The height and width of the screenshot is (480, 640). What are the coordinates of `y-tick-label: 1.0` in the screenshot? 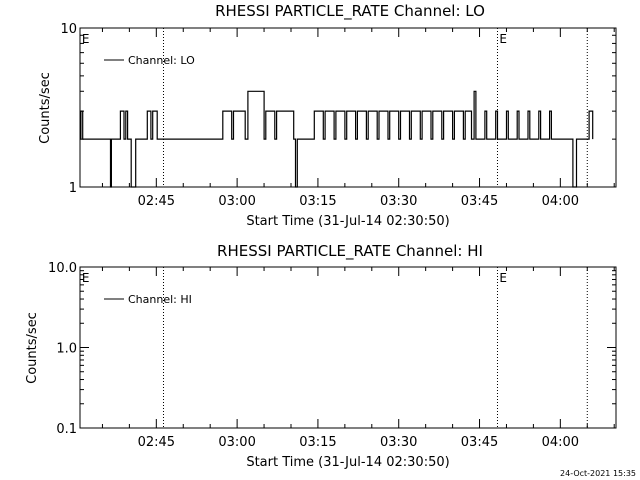 It's located at (66, 349).